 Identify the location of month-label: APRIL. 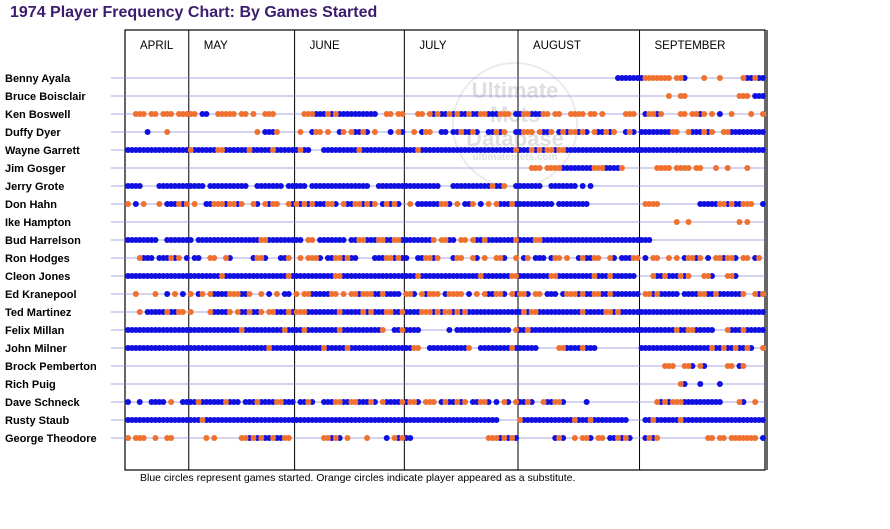
(157, 46).